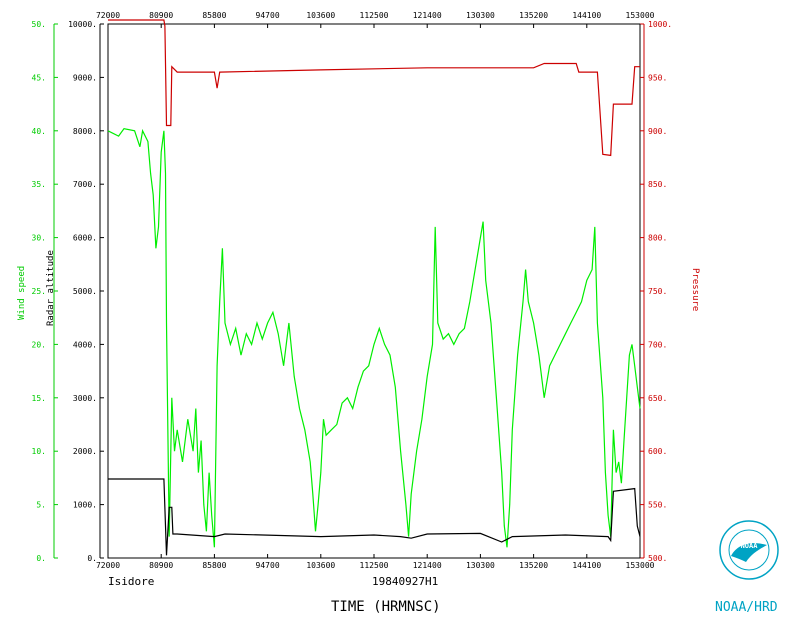 The image size is (800, 640). What do you see at coordinates (657, 238) in the screenshot?
I see `pressure-tick-label: 800.` at bounding box center [657, 238].